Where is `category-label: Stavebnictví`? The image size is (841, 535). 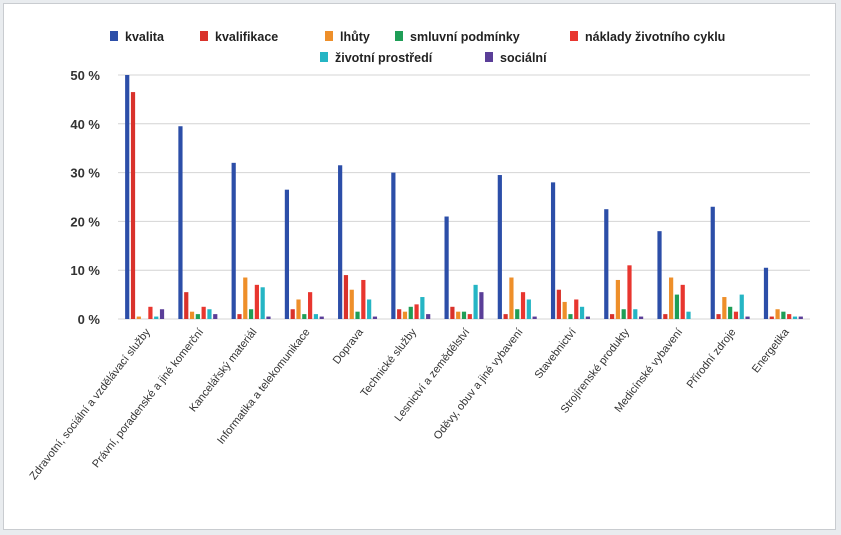 category-label: Stavebnictví is located at coordinates (555, 353).